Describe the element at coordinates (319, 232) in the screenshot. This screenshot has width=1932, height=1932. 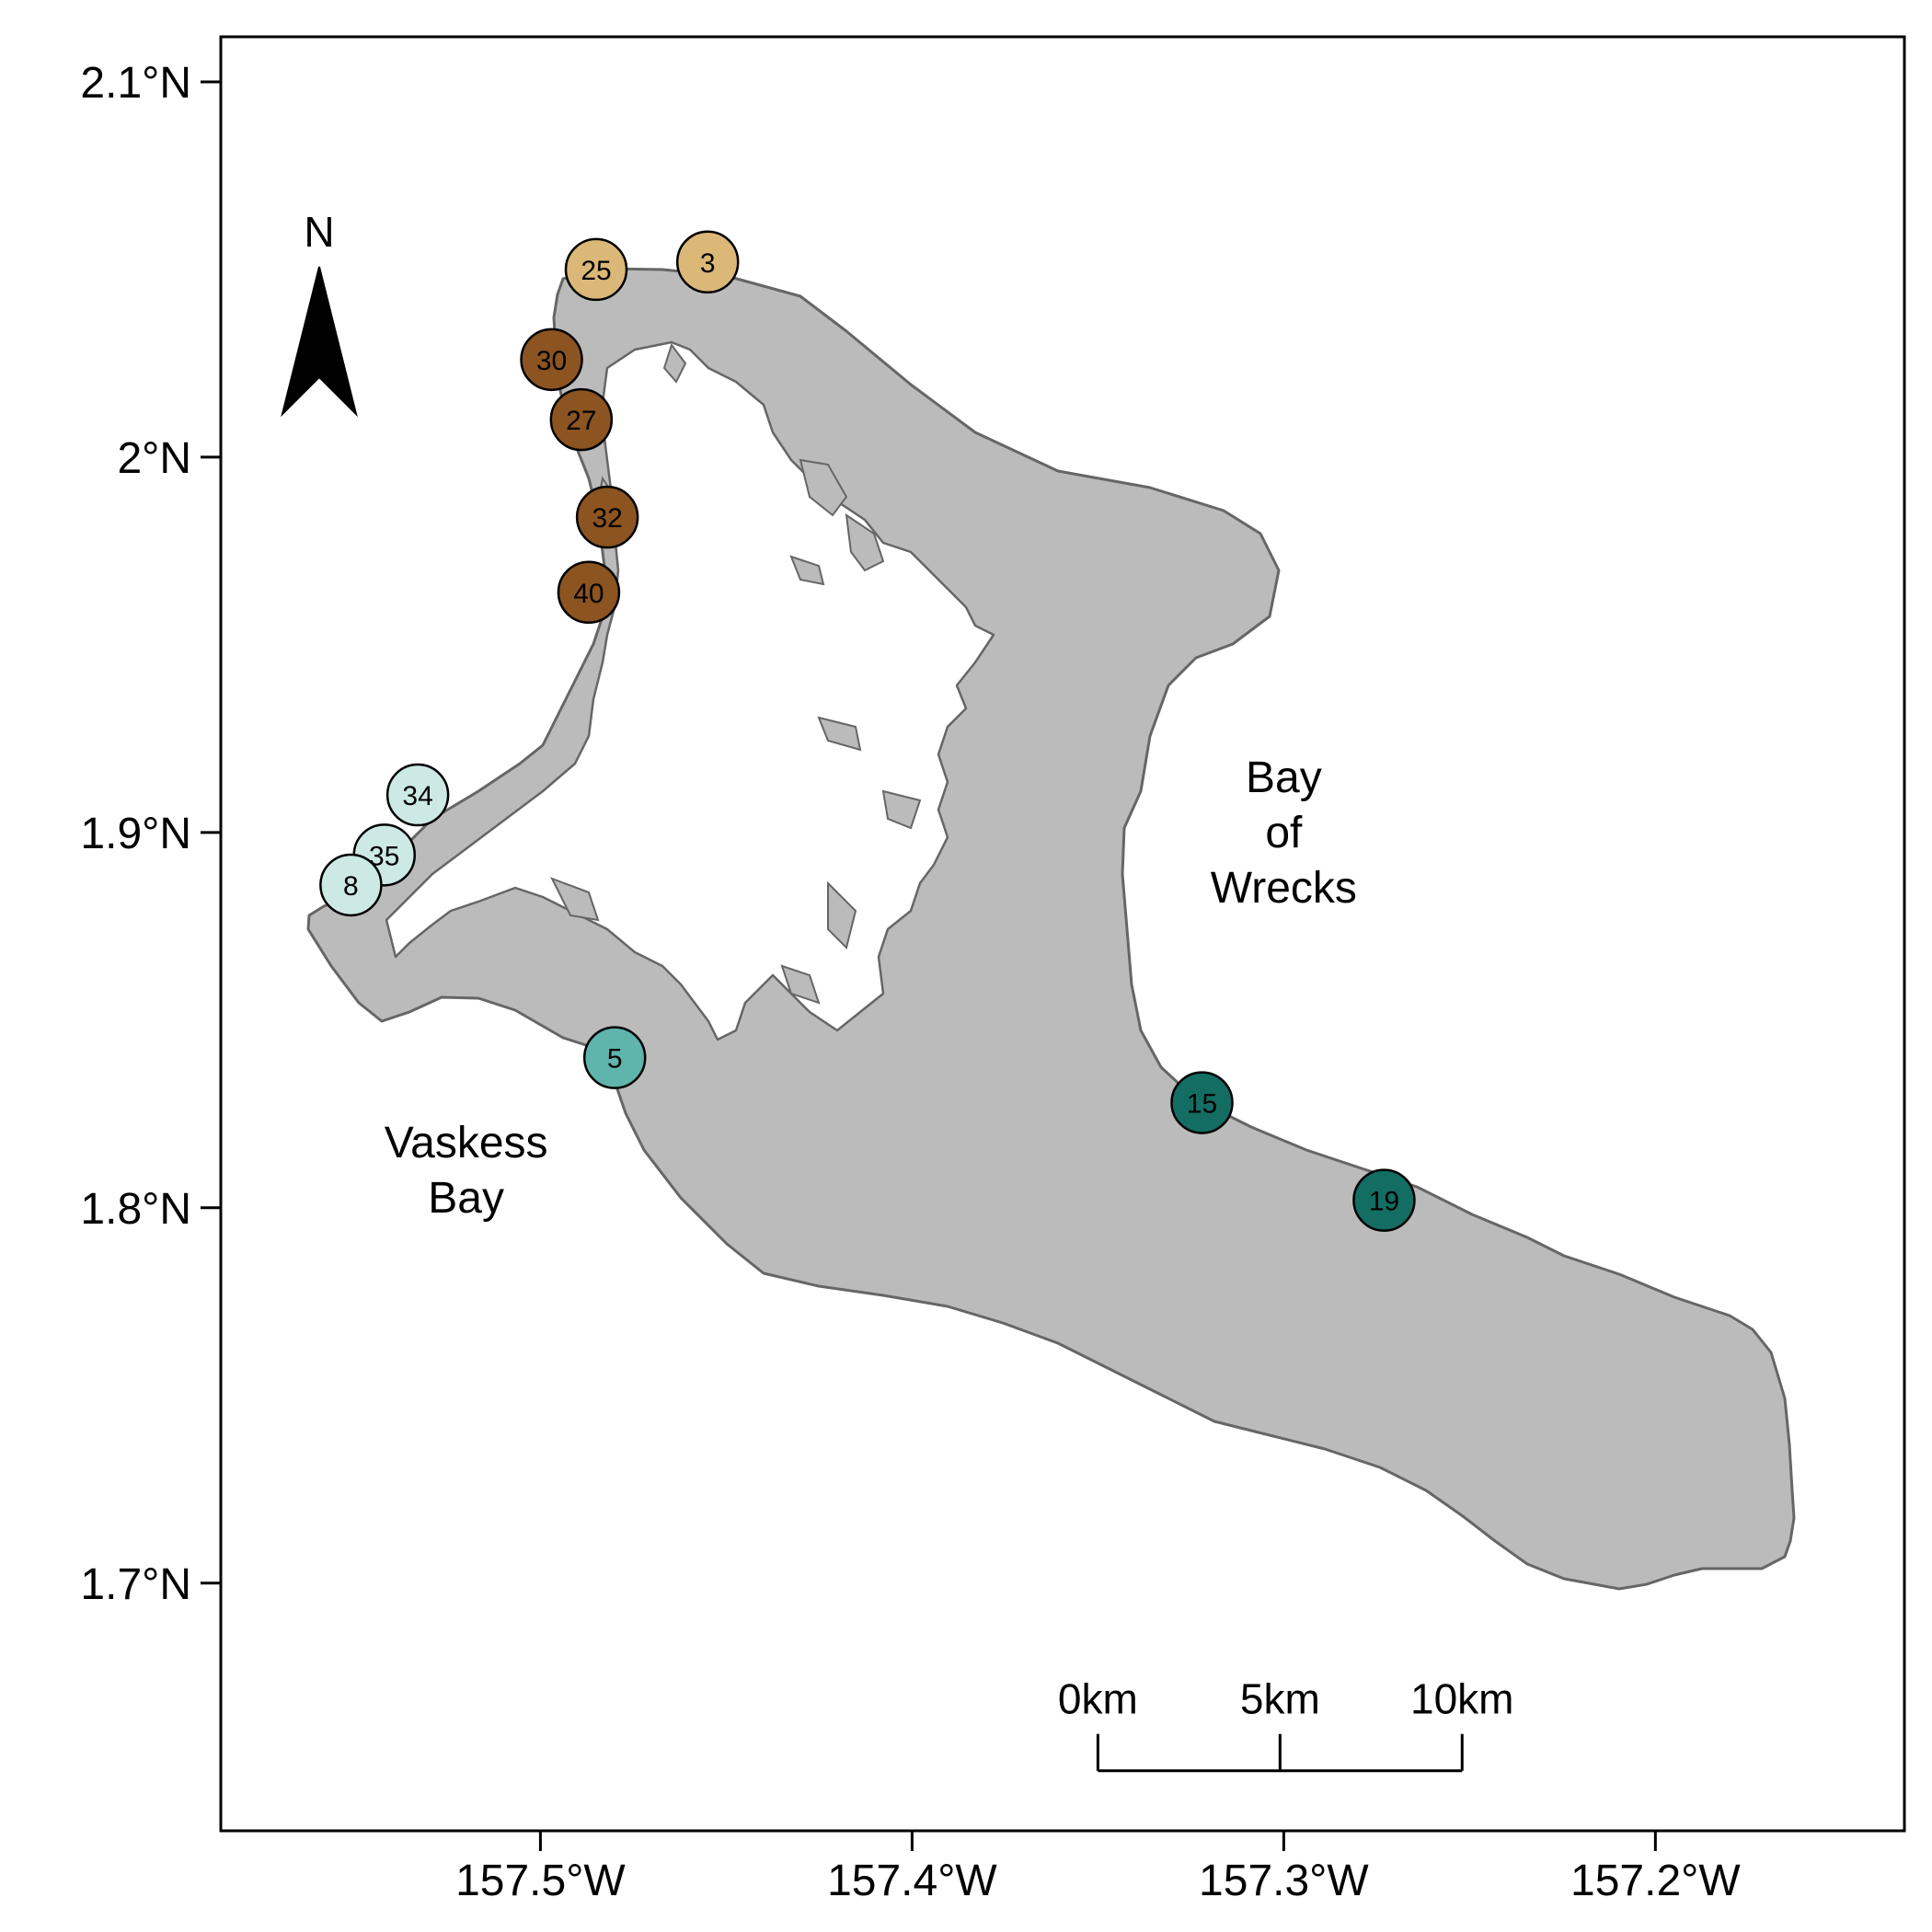
I see `north-arrow-label: N` at that location.